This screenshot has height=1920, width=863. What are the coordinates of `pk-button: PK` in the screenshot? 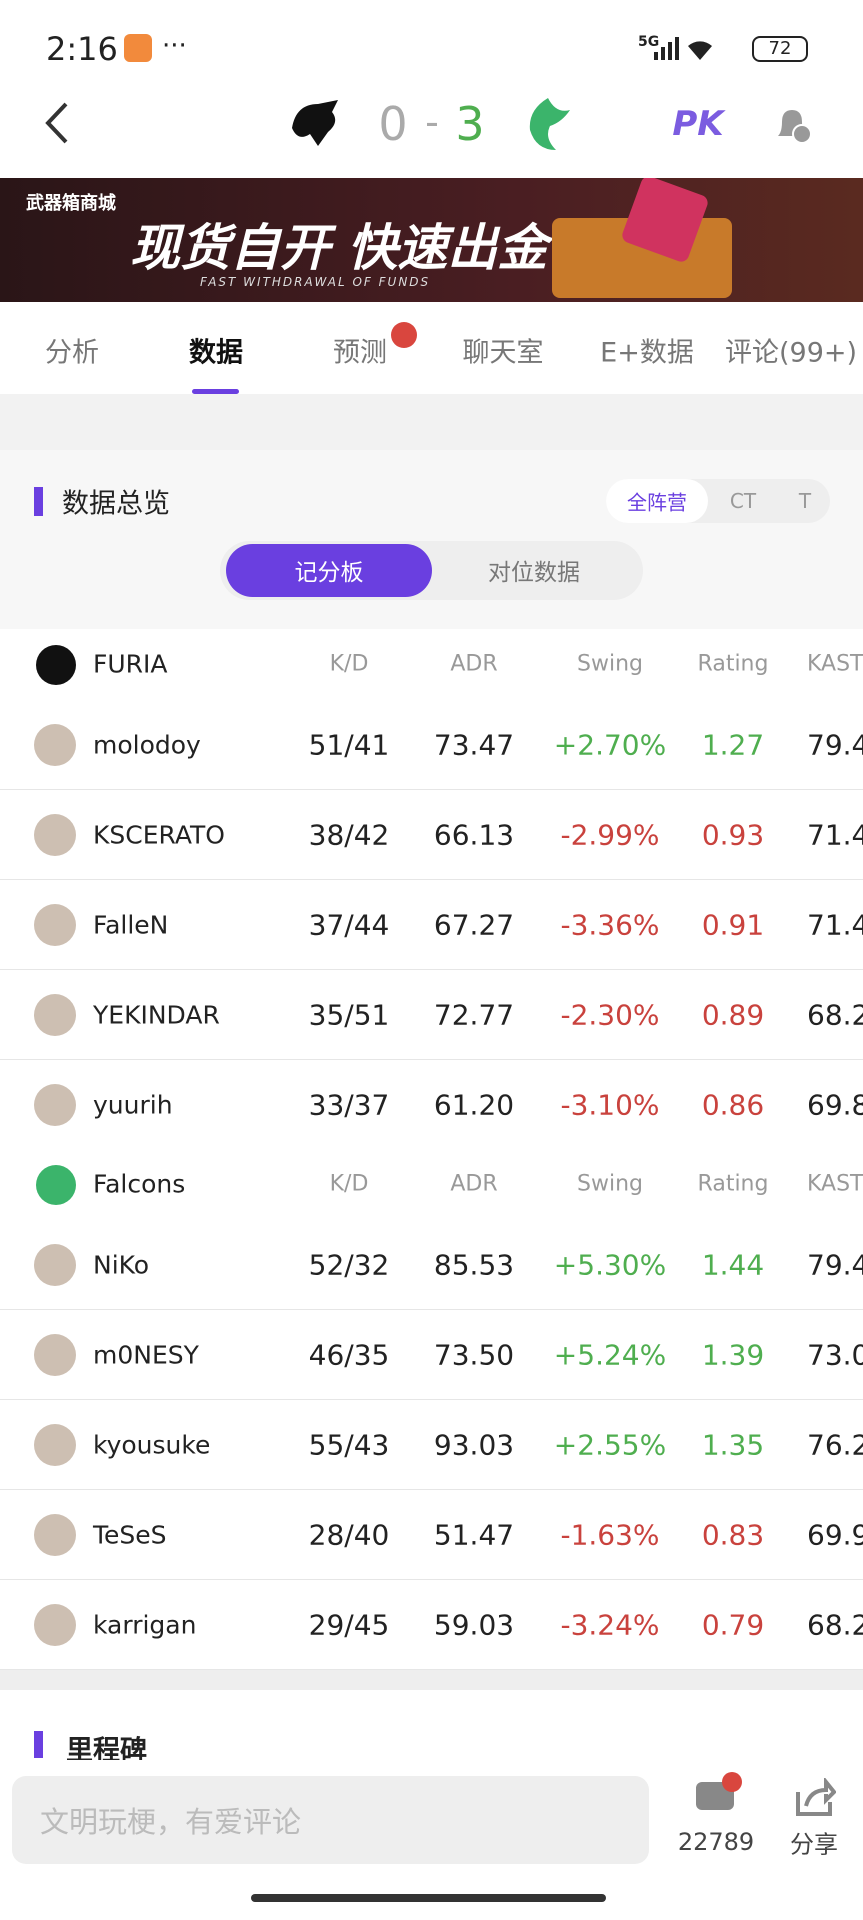 It's located at (698, 124).